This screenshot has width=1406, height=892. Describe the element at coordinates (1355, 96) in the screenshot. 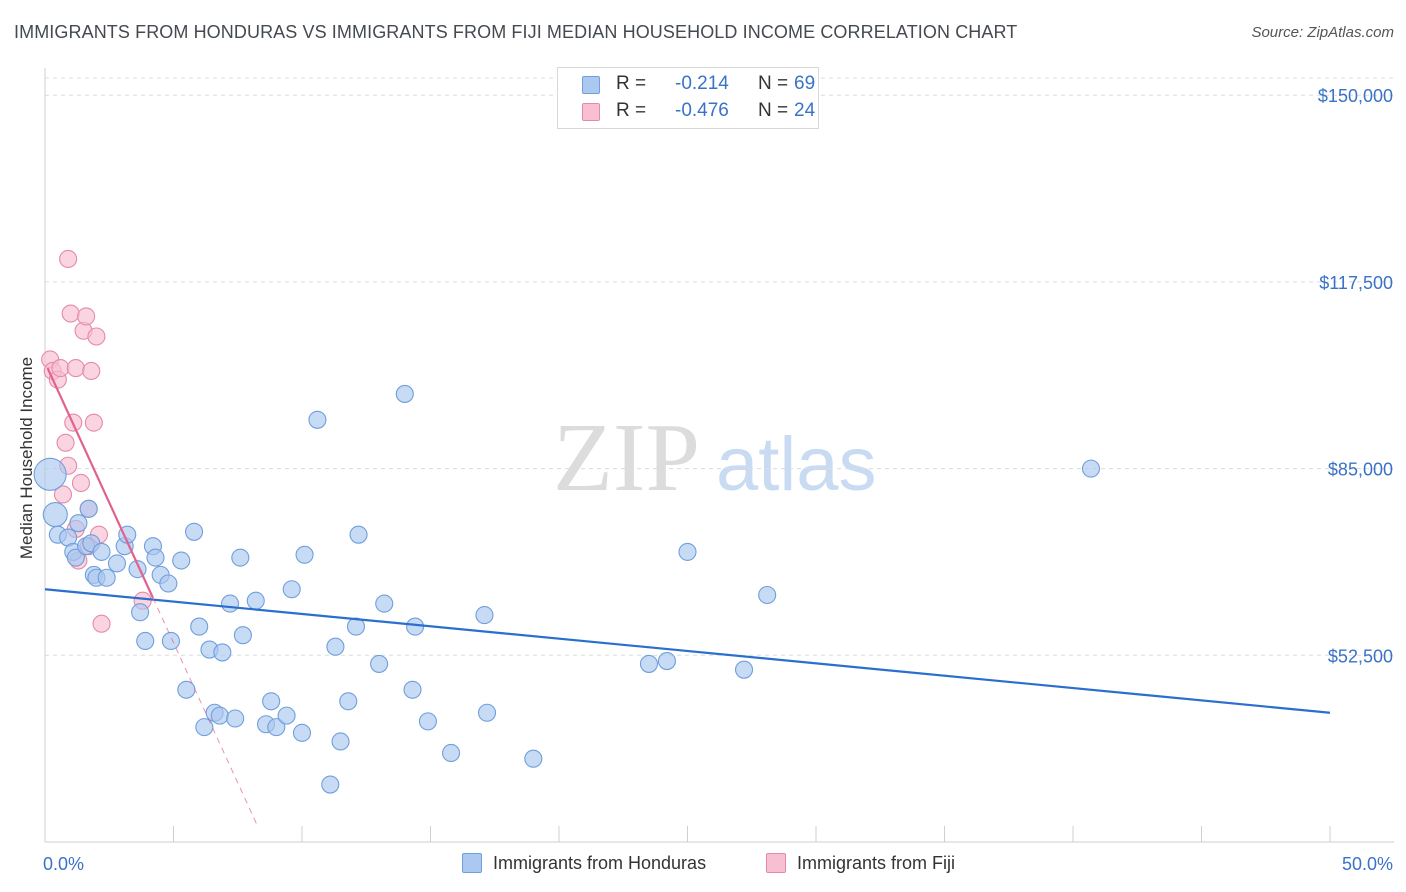

I see `y-tick-label: $150,000` at that location.